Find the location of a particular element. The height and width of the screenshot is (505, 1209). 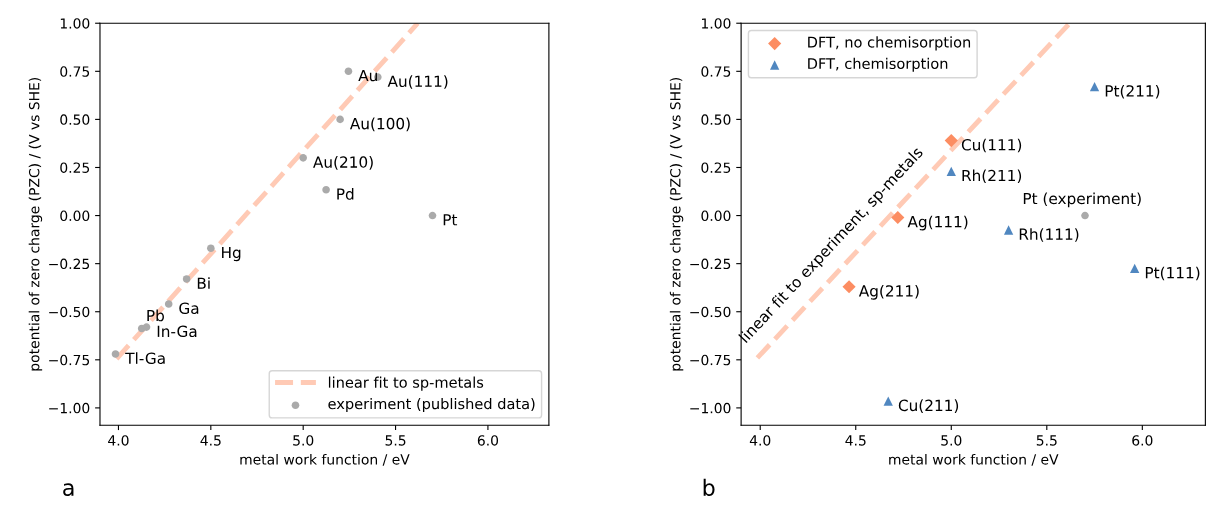

annotation: Bi is located at coordinates (203, 283).